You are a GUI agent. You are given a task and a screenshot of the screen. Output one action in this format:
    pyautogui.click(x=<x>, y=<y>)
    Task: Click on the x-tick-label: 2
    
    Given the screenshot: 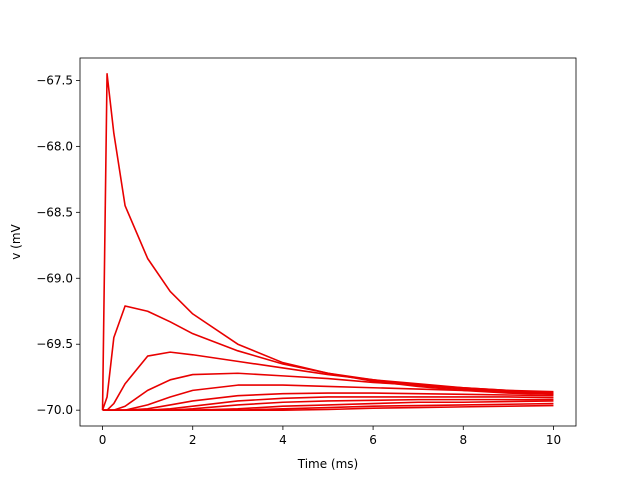 What is the action you would take?
    pyautogui.click(x=193, y=440)
    